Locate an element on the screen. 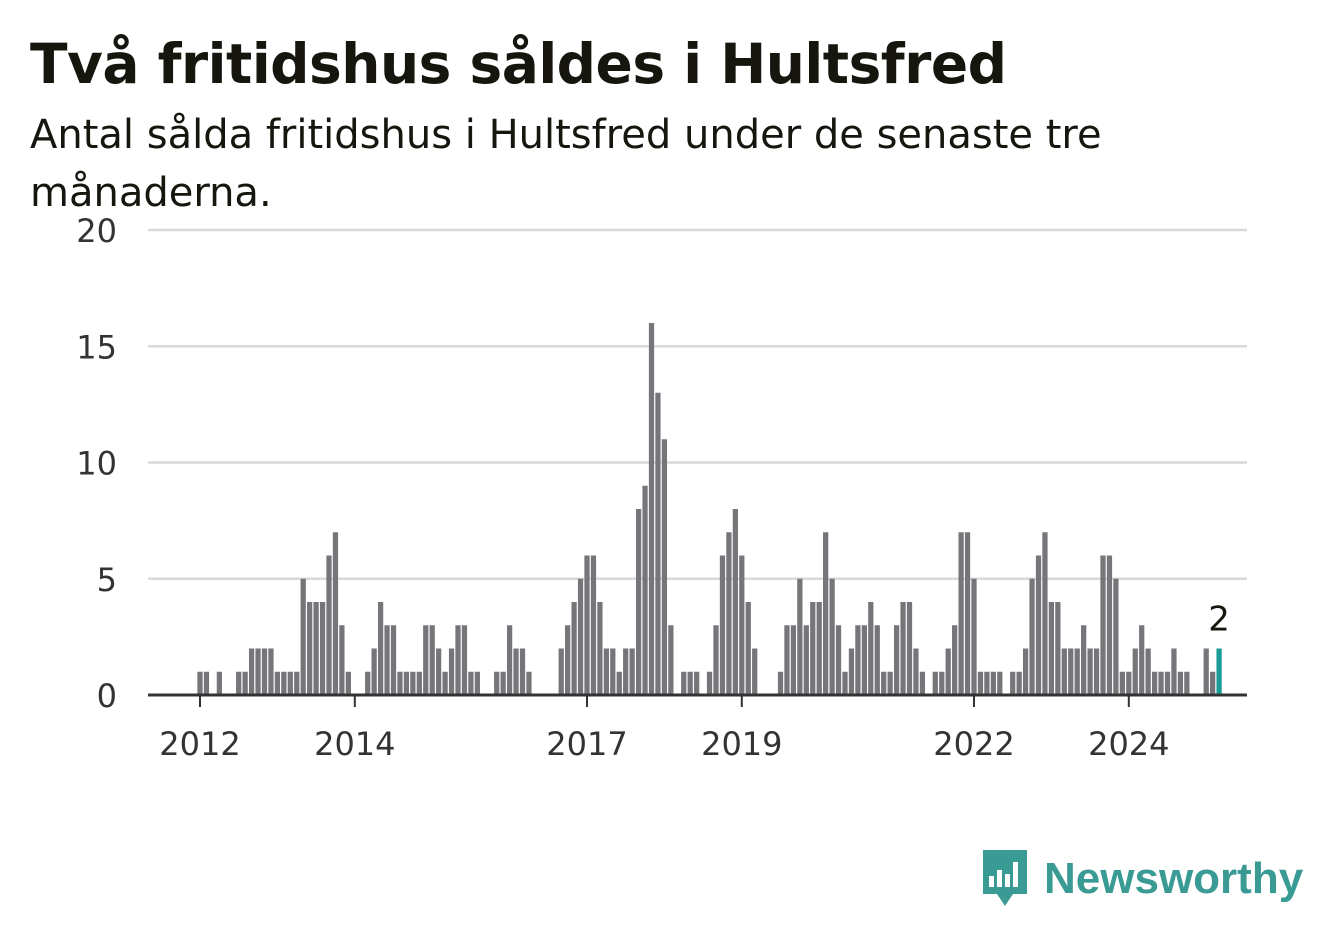 The image size is (1322, 939). y-tick-label: 10 is located at coordinates (96, 464).